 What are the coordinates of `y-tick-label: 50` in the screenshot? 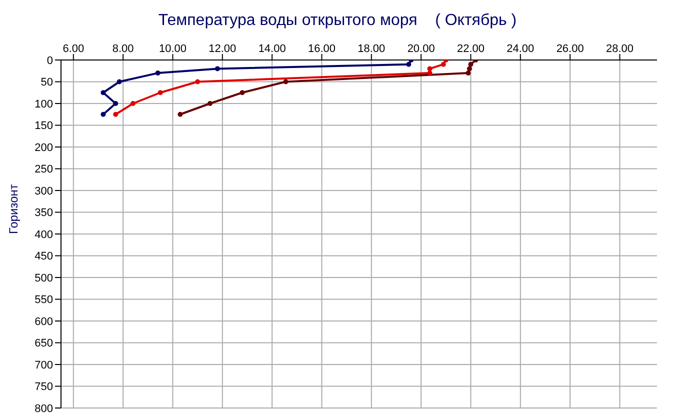 It's located at (46, 82).